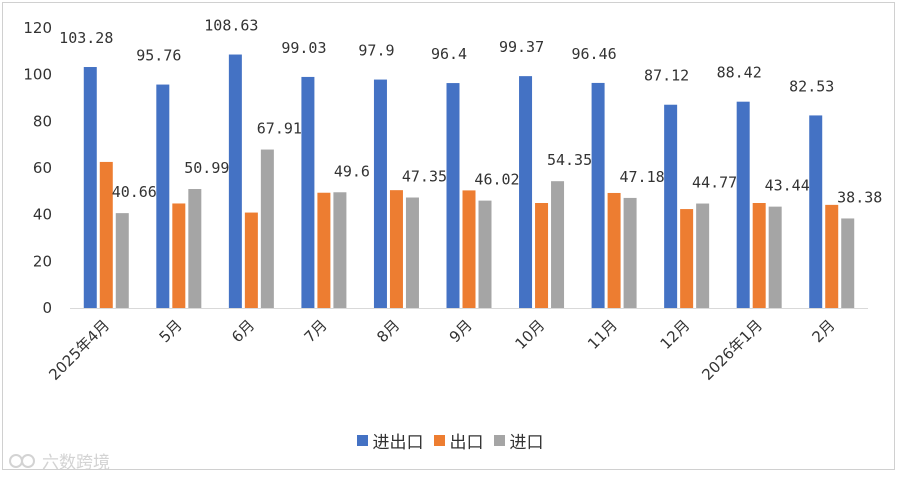  I want to click on data-label: 87.12, so click(666, 76).